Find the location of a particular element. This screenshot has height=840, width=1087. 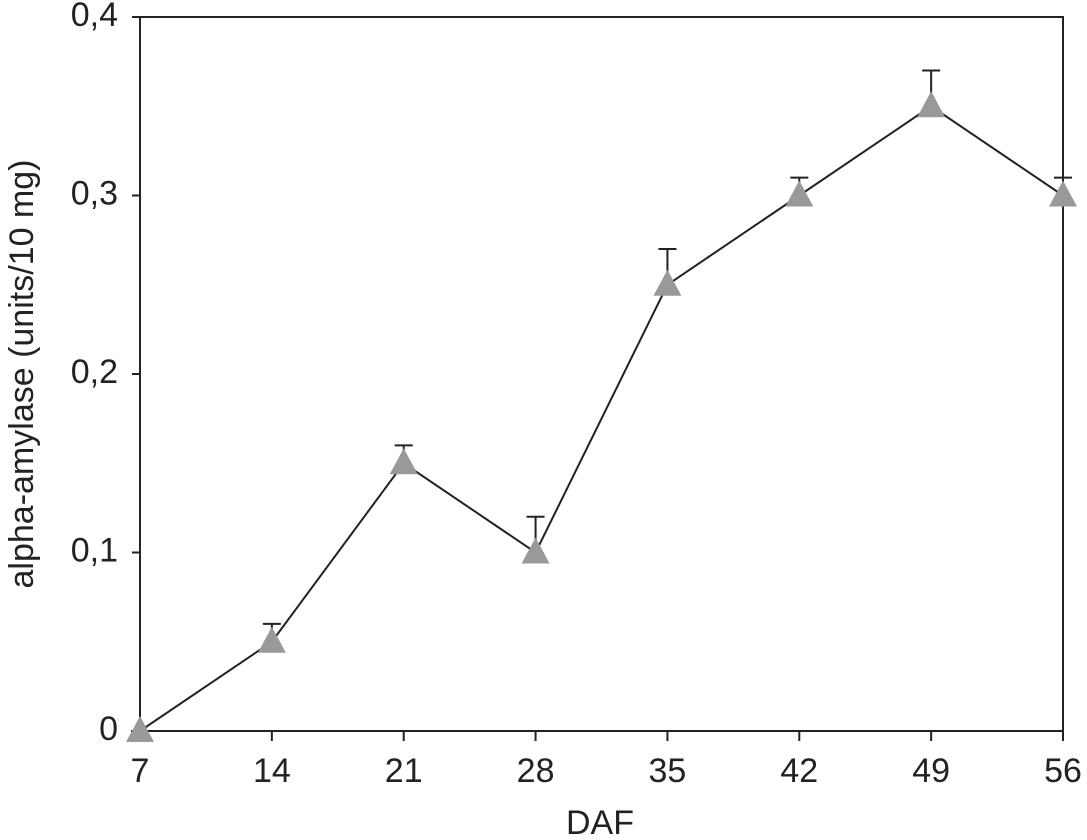

x-tick-label: 49 is located at coordinates (931, 771).